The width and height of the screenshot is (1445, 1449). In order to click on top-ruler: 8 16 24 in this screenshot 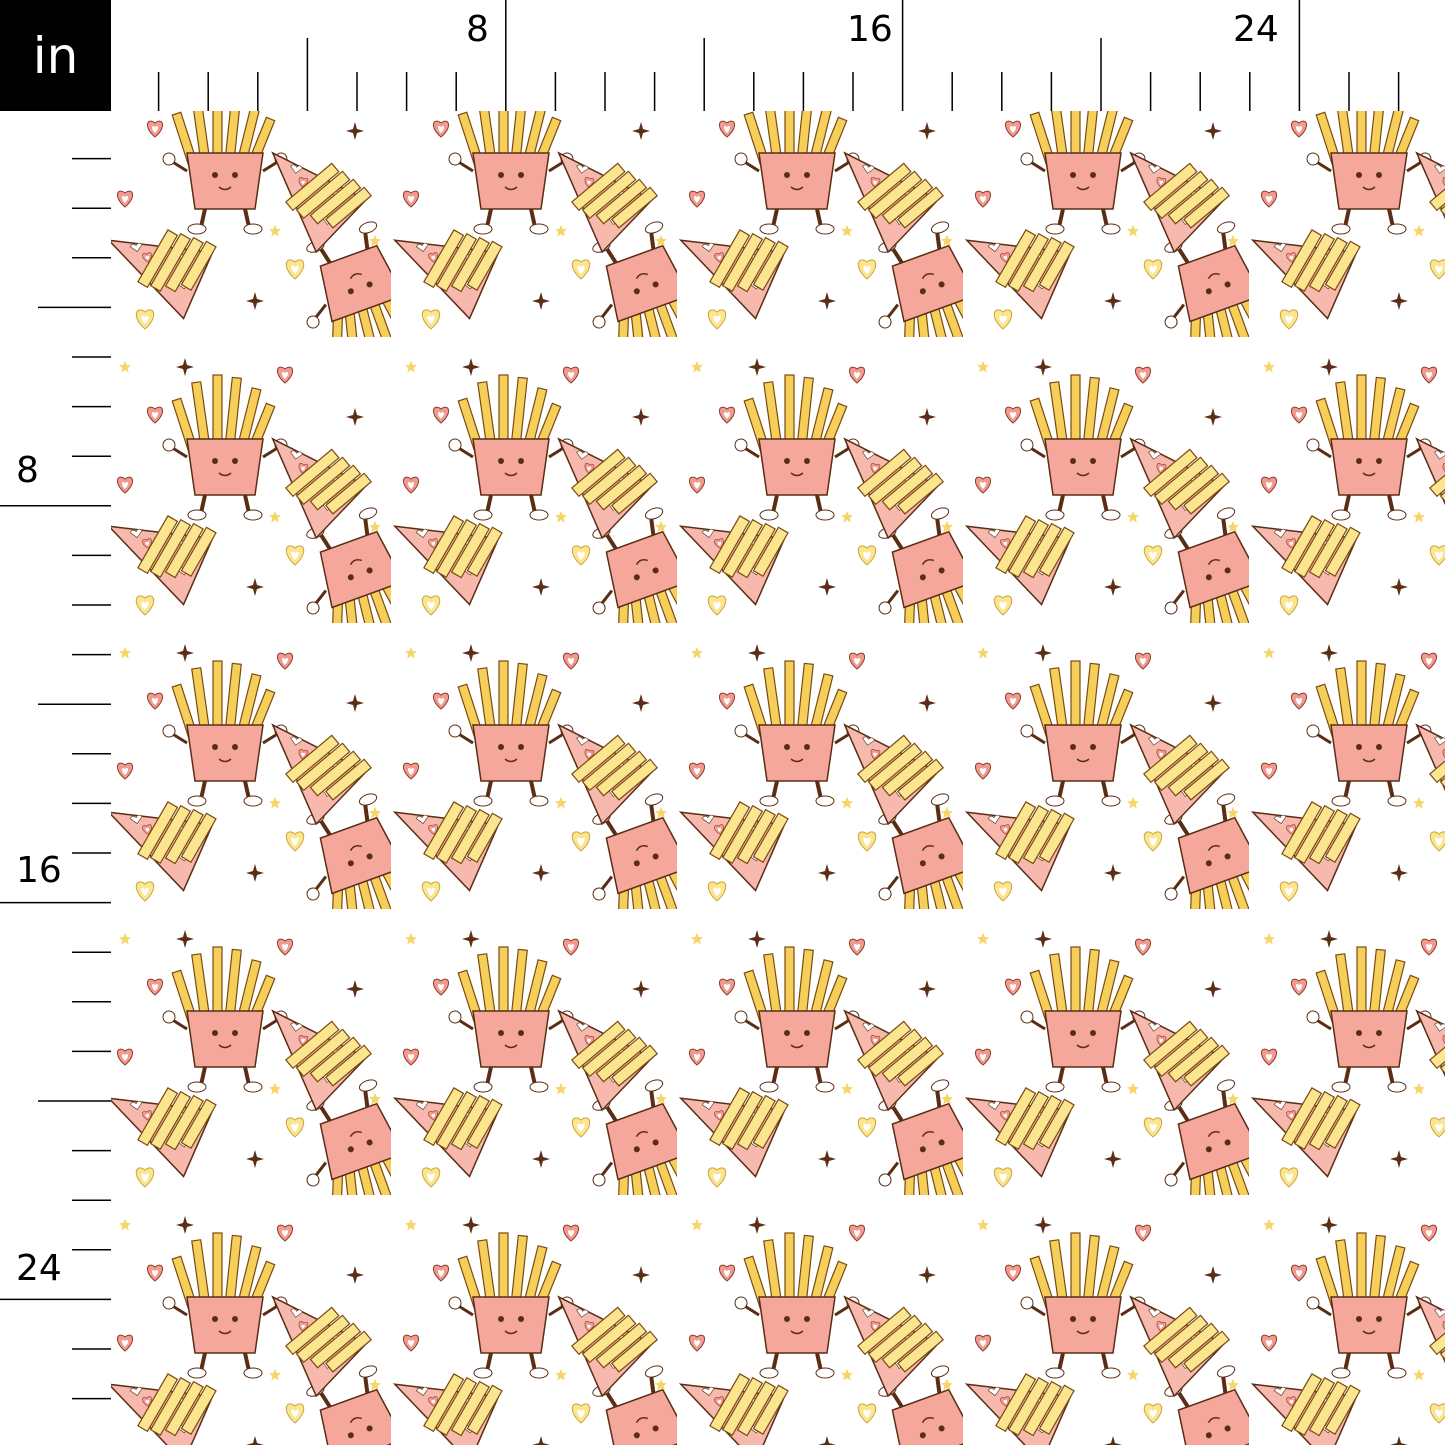, I will do `click(778, 55)`.